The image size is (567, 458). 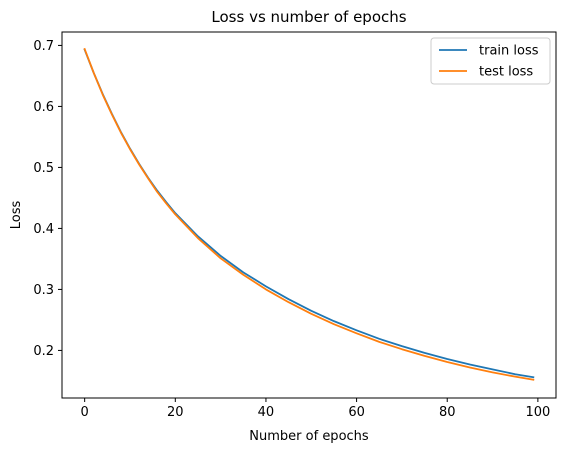 What do you see at coordinates (266, 412) in the screenshot?
I see `x-tick-label: 40` at bounding box center [266, 412].